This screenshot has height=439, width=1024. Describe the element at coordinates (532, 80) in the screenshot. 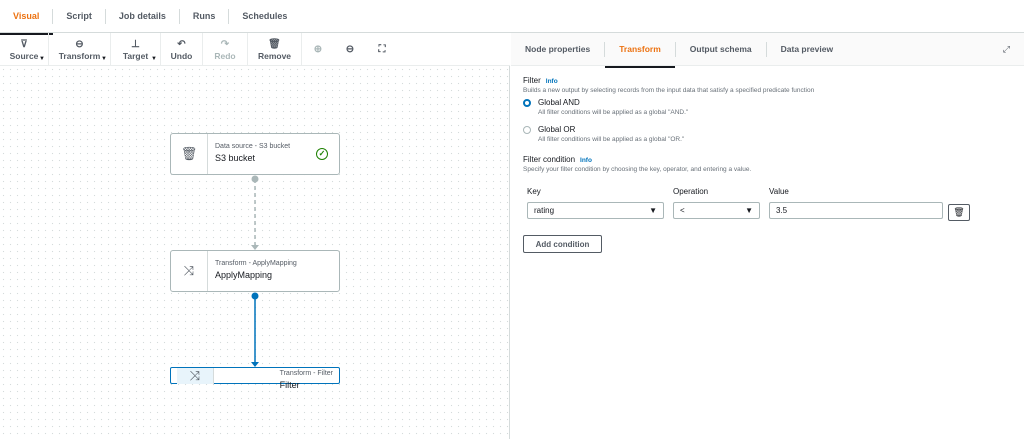

I see `filter-label: Filter` at that location.